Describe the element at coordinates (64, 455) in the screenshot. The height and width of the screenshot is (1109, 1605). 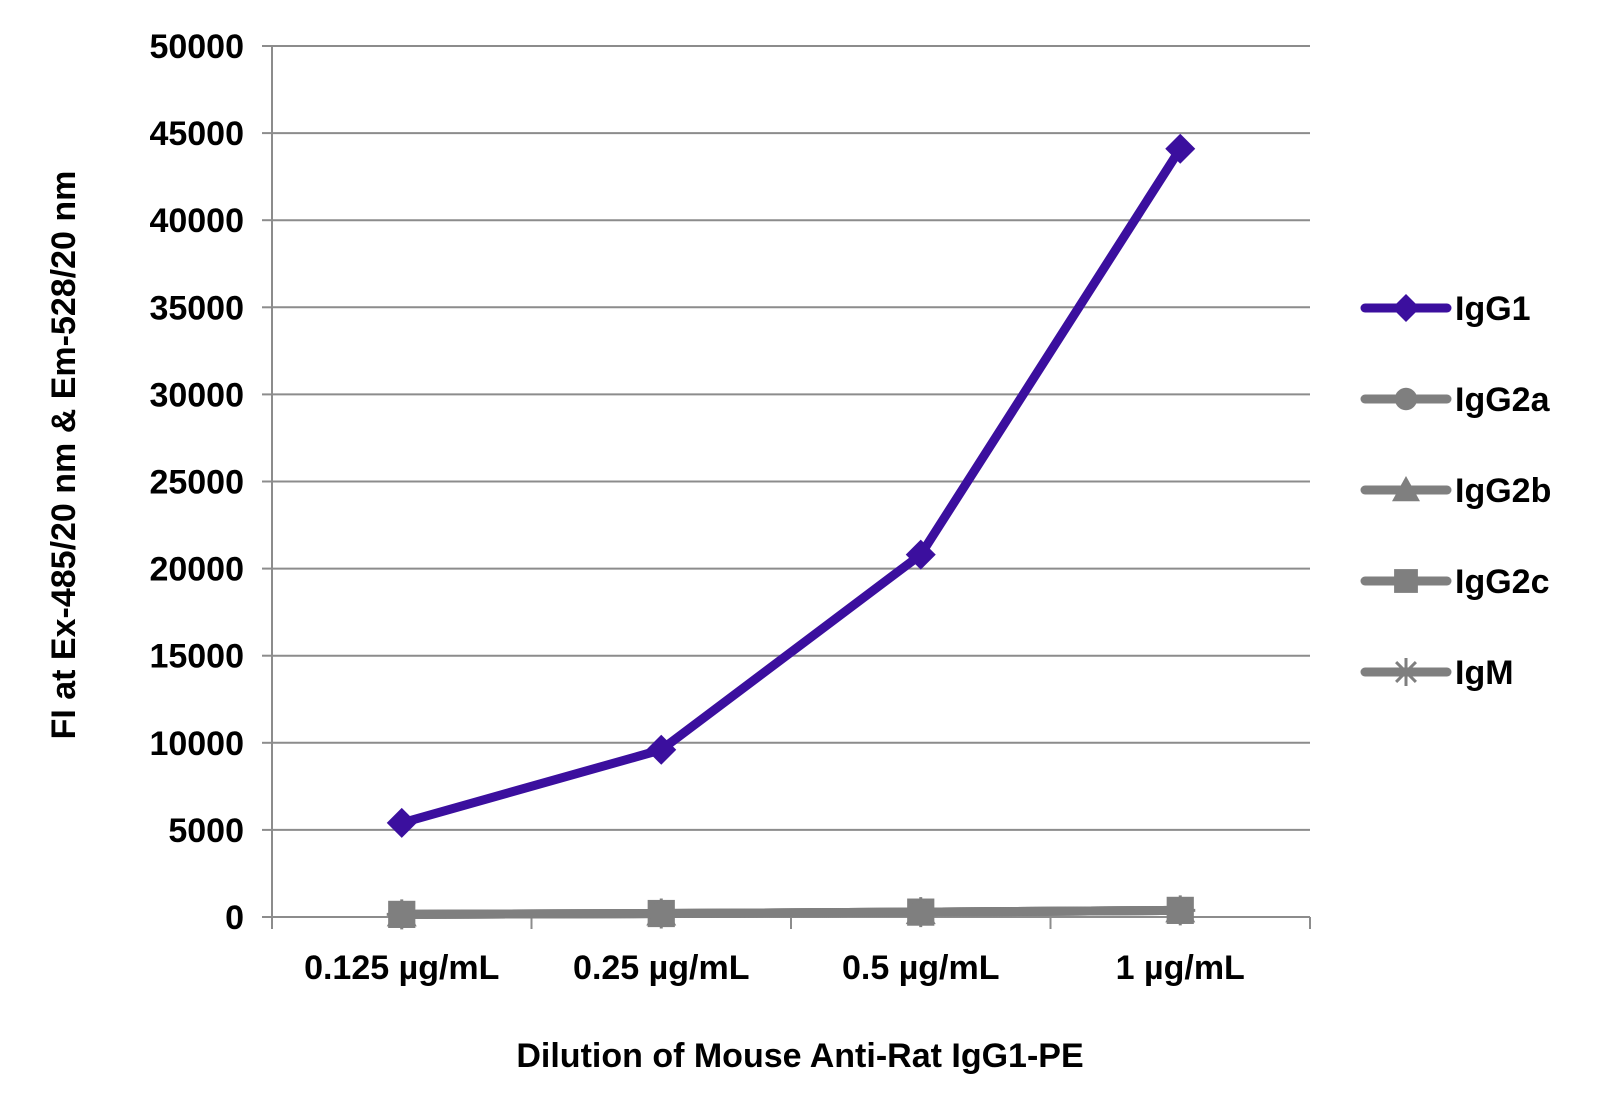
I see `y-axis-title: FI at Ex-485/20 nm & Em-528/20 nm` at that location.